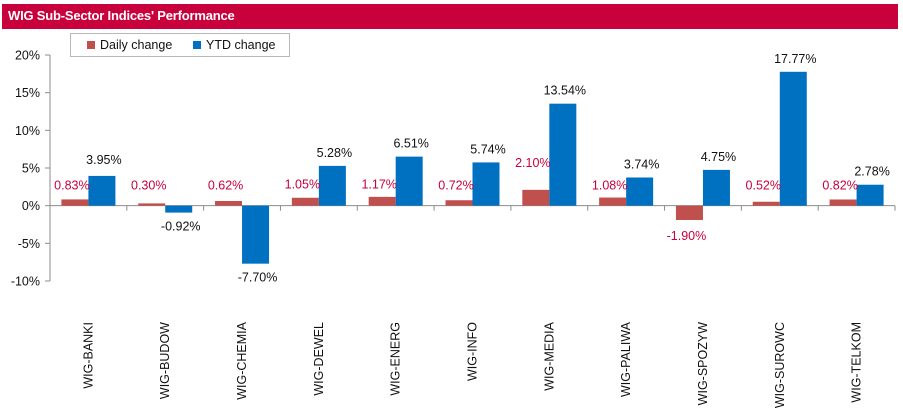 The width and height of the screenshot is (903, 408). Describe the element at coordinates (450, 16) in the screenshot. I see `chart-title-bar: WIG Sub-Sector Indices' Performance` at that location.